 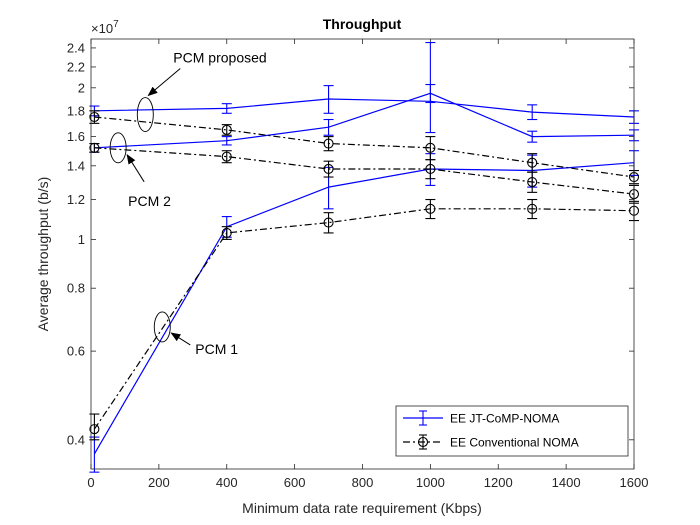 What do you see at coordinates (76, 439) in the screenshot?
I see `y-tick-label: 0.4` at bounding box center [76, 439].